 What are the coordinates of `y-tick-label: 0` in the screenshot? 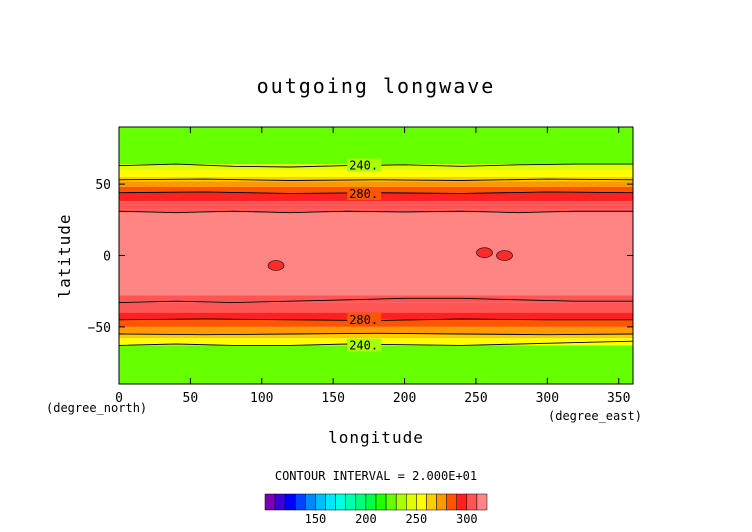 It's located at (107, 257).